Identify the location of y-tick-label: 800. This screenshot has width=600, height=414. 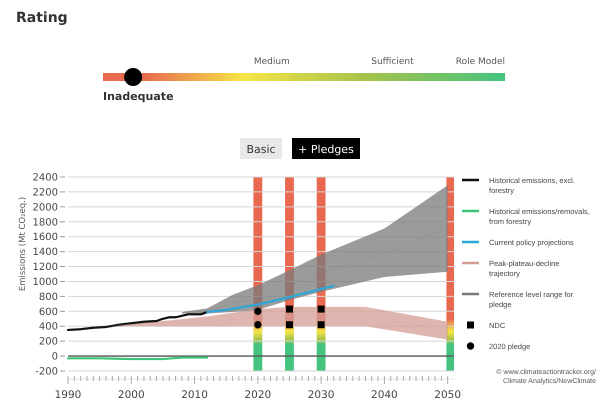
(48, 297).